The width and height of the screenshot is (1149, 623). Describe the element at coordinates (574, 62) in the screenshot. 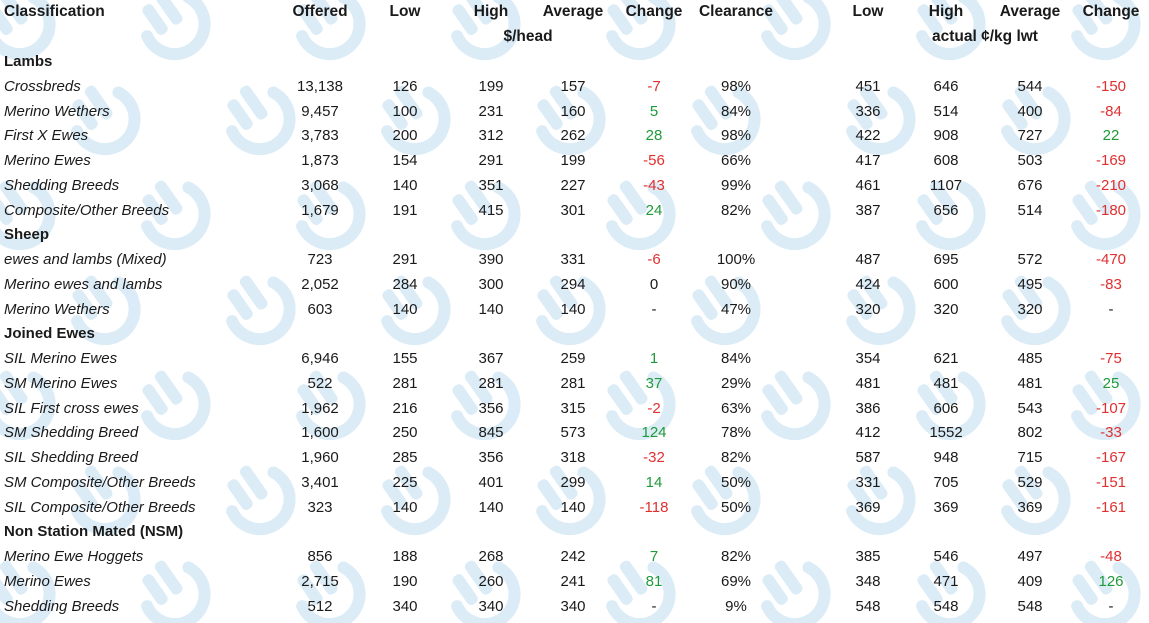

I see `section-row: Lambs` at that location.